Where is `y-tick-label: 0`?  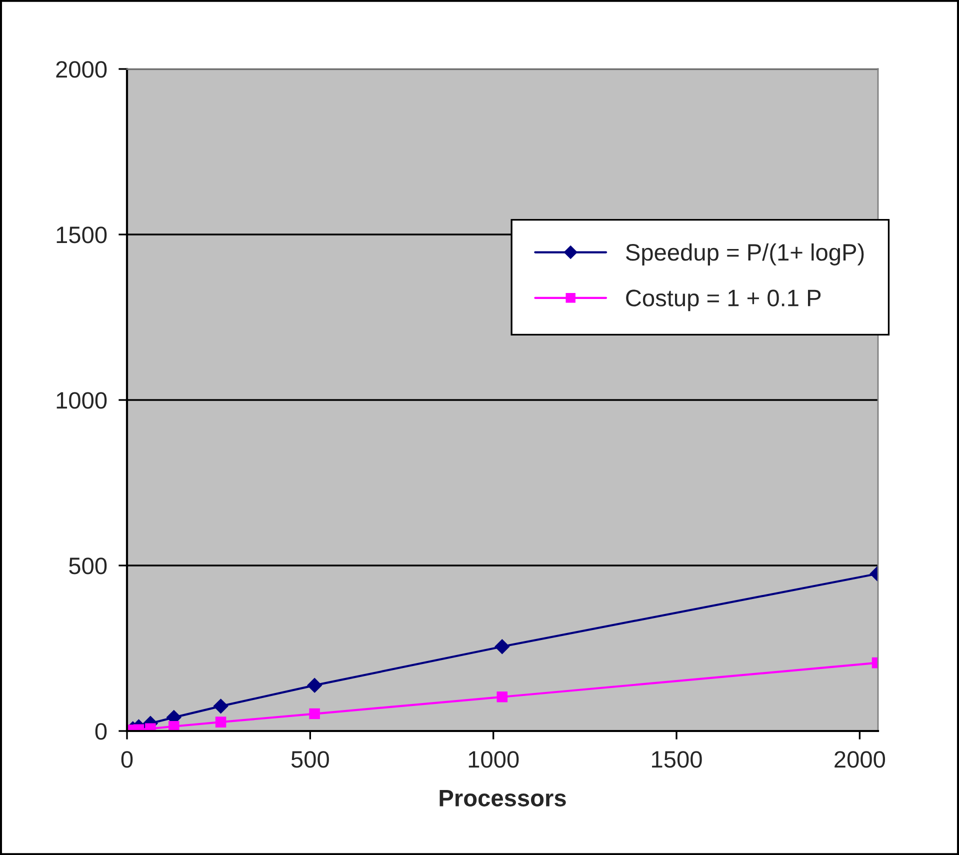
y-tick-label: 0 is located at coordinates (101, 731).